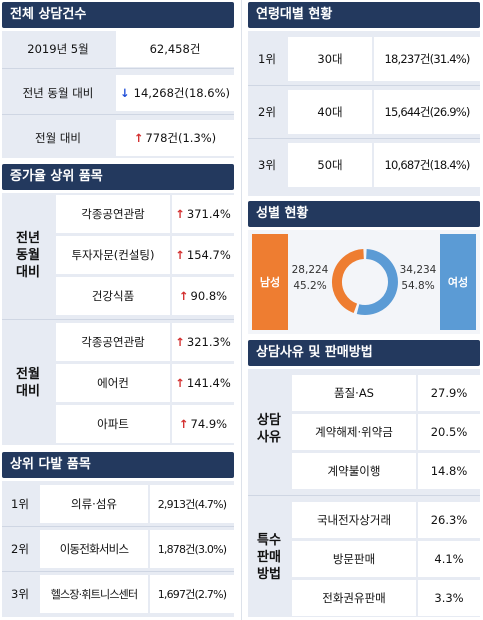  Describe the element at coordinates (418, 278) in the screenshot. I see `female-stats: 34,234 54.8%` at that location.